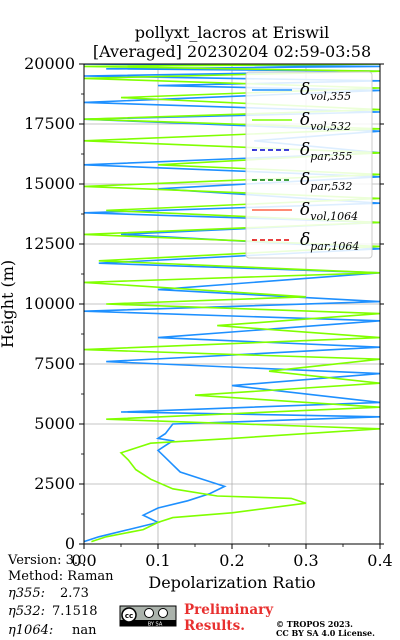 Image resolution: width=400 pixels, height=640 pixels. What do you see at coordinates (325, 91) in the screenshot?
I see `legend-label-0: δvol,355` at bounding box center [325, 91].